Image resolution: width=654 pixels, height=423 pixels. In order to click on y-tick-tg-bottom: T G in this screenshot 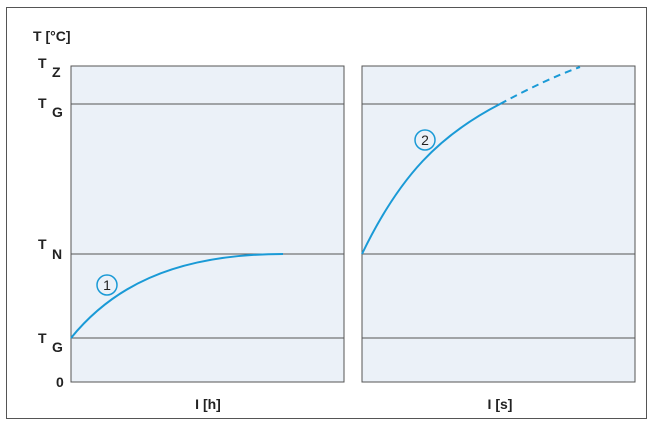, I will do `click(50, 342)`.